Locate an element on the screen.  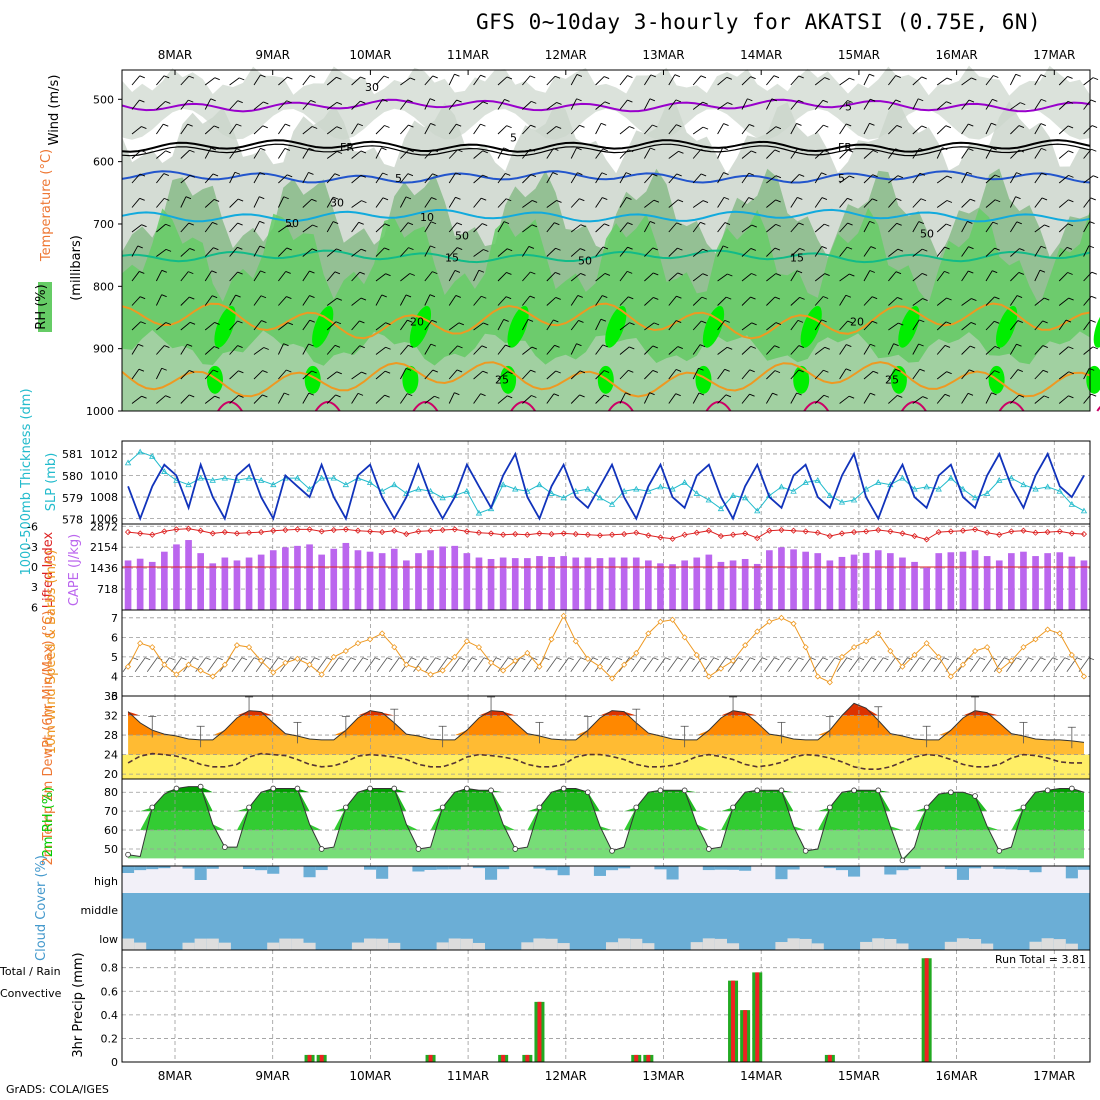
isotherm-label: 20 is located at coordinates (417, 322).